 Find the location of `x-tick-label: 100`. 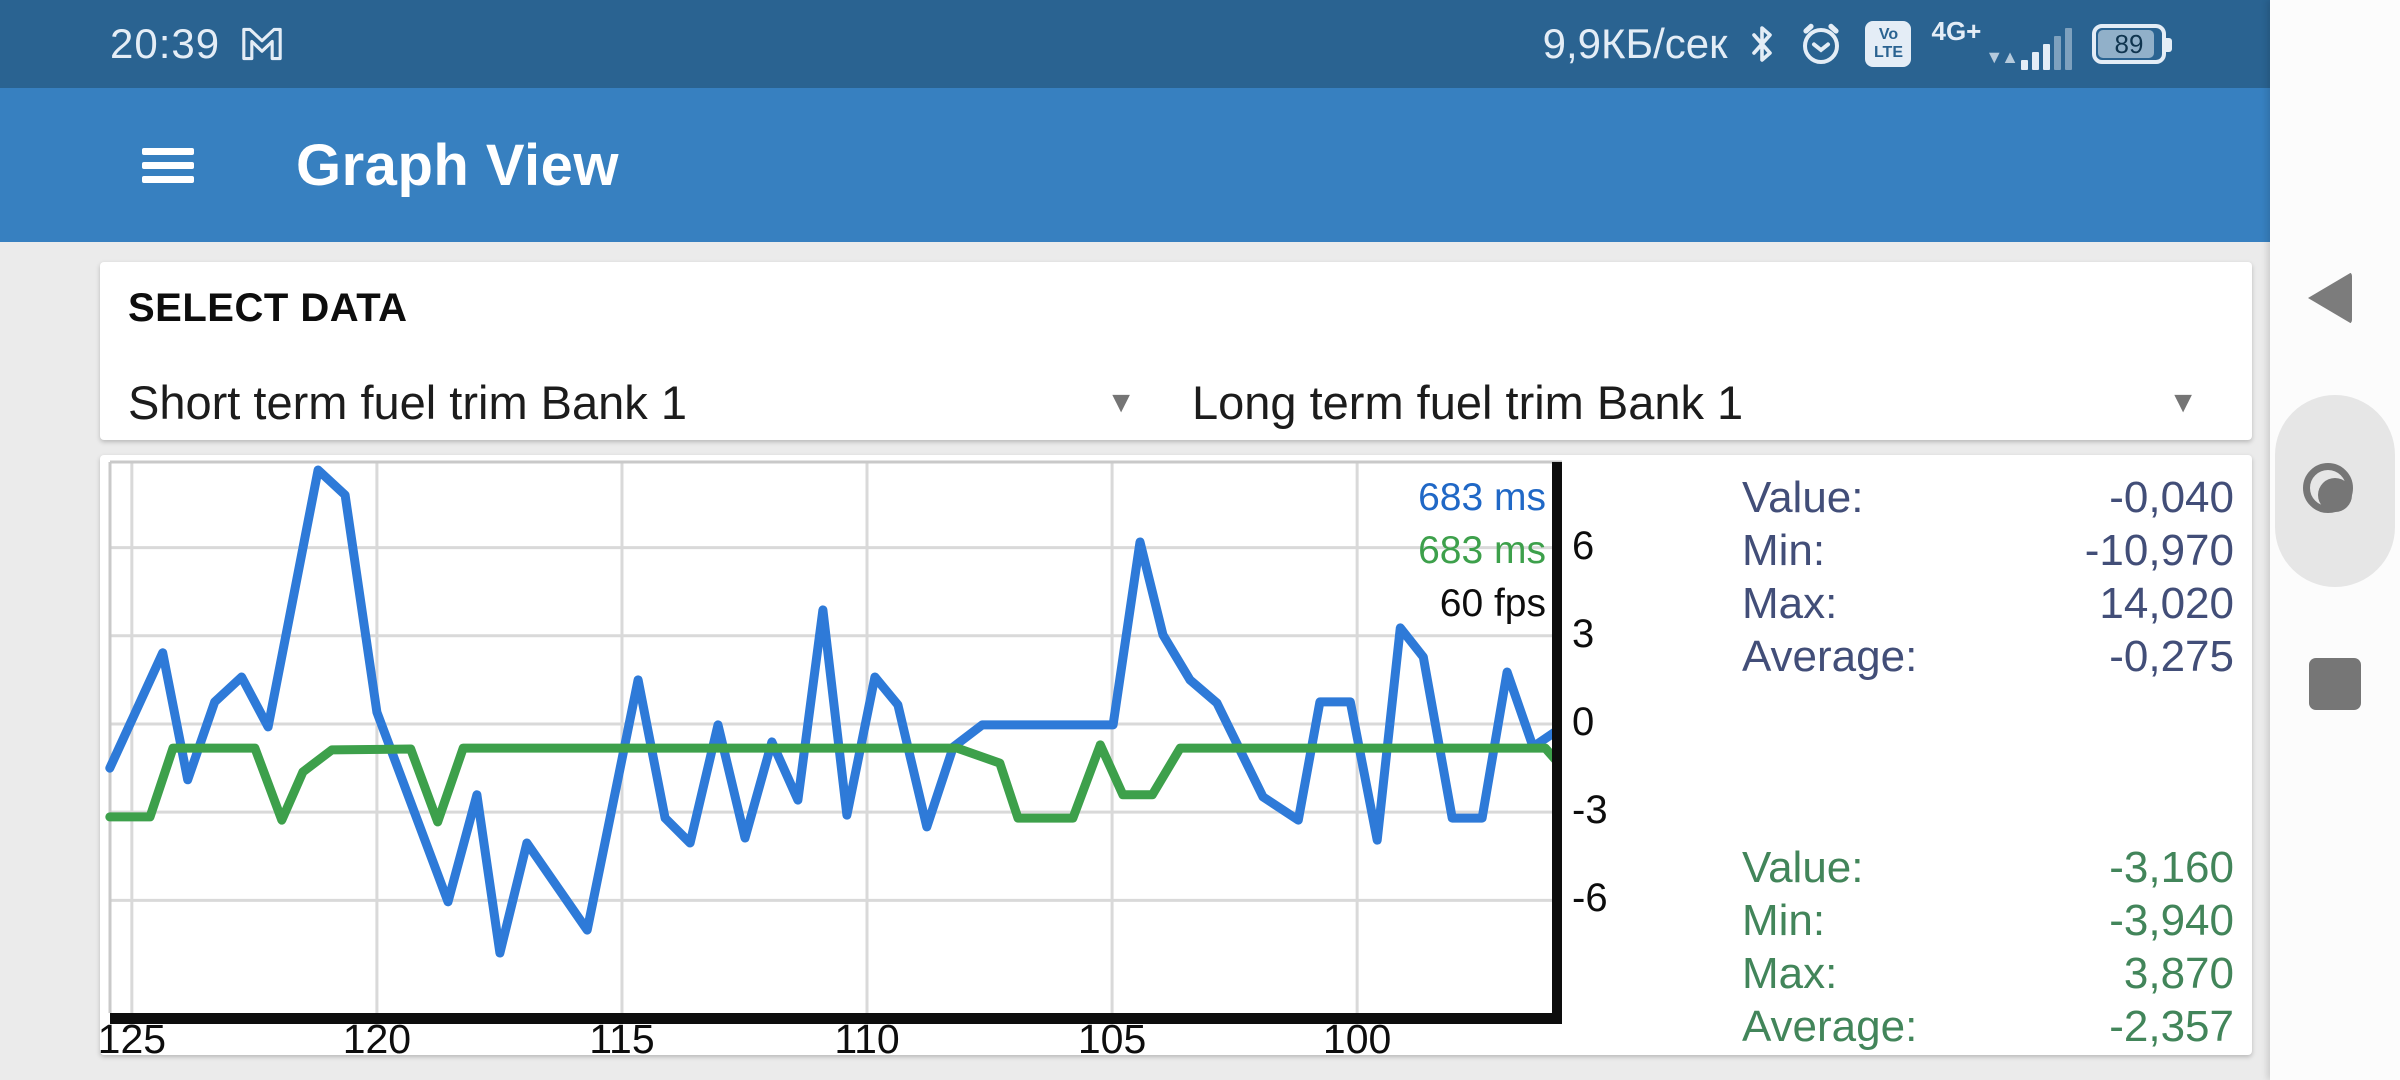

x-tick-label: 100 is located at coordinates (1357, 1035).